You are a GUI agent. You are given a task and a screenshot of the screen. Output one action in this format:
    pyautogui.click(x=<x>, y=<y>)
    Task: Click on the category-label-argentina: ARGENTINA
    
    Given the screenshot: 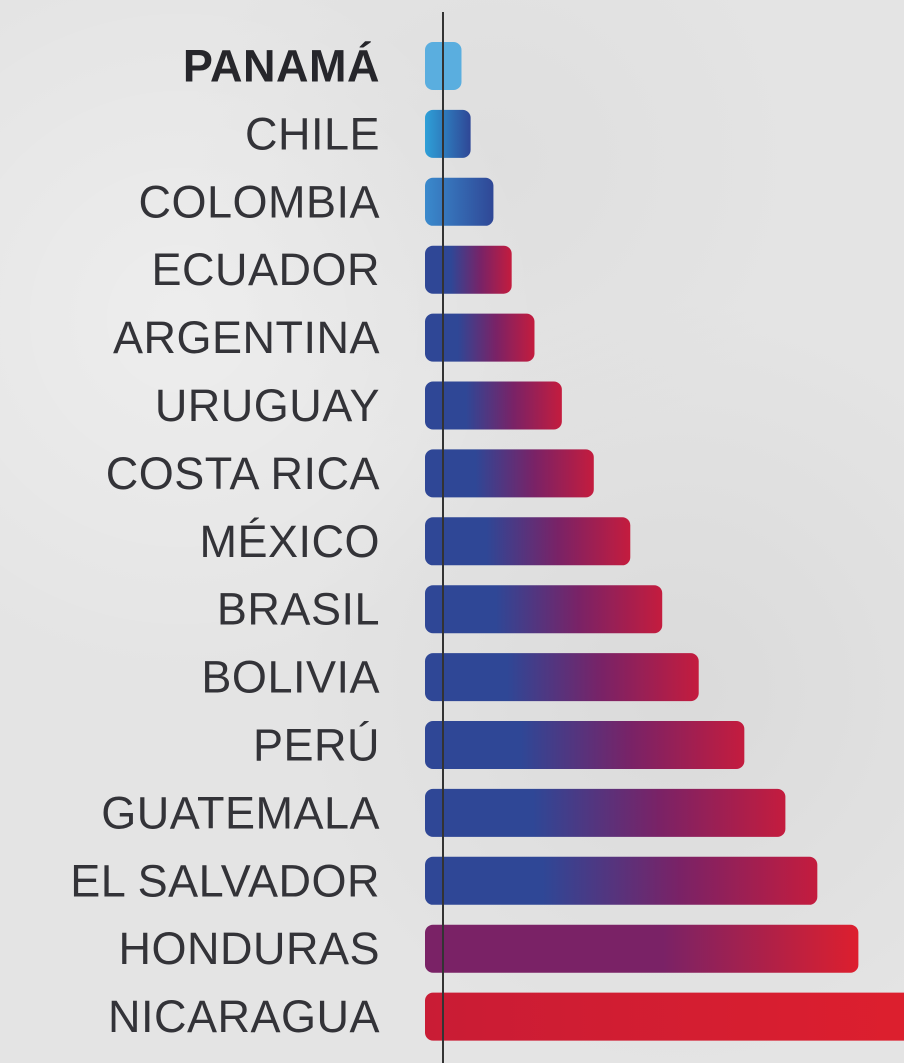 What is the action you would take?
    pyautogui.click(x=246, y=337)
    